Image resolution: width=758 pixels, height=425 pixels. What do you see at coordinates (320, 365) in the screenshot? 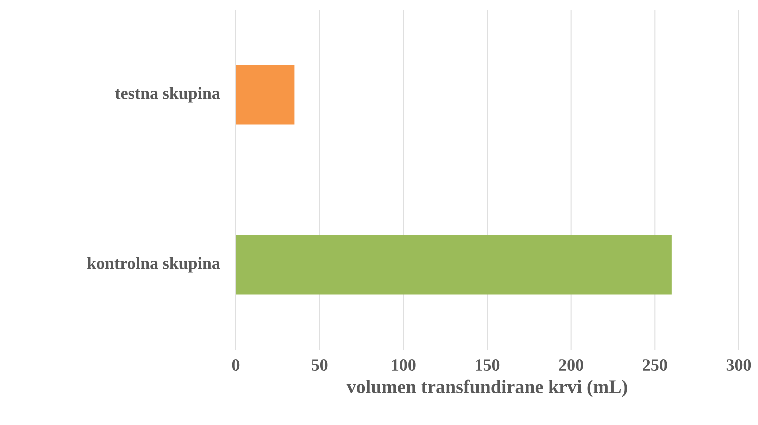
I see `x-tick-label: 50` at bounding box center [320, 365].